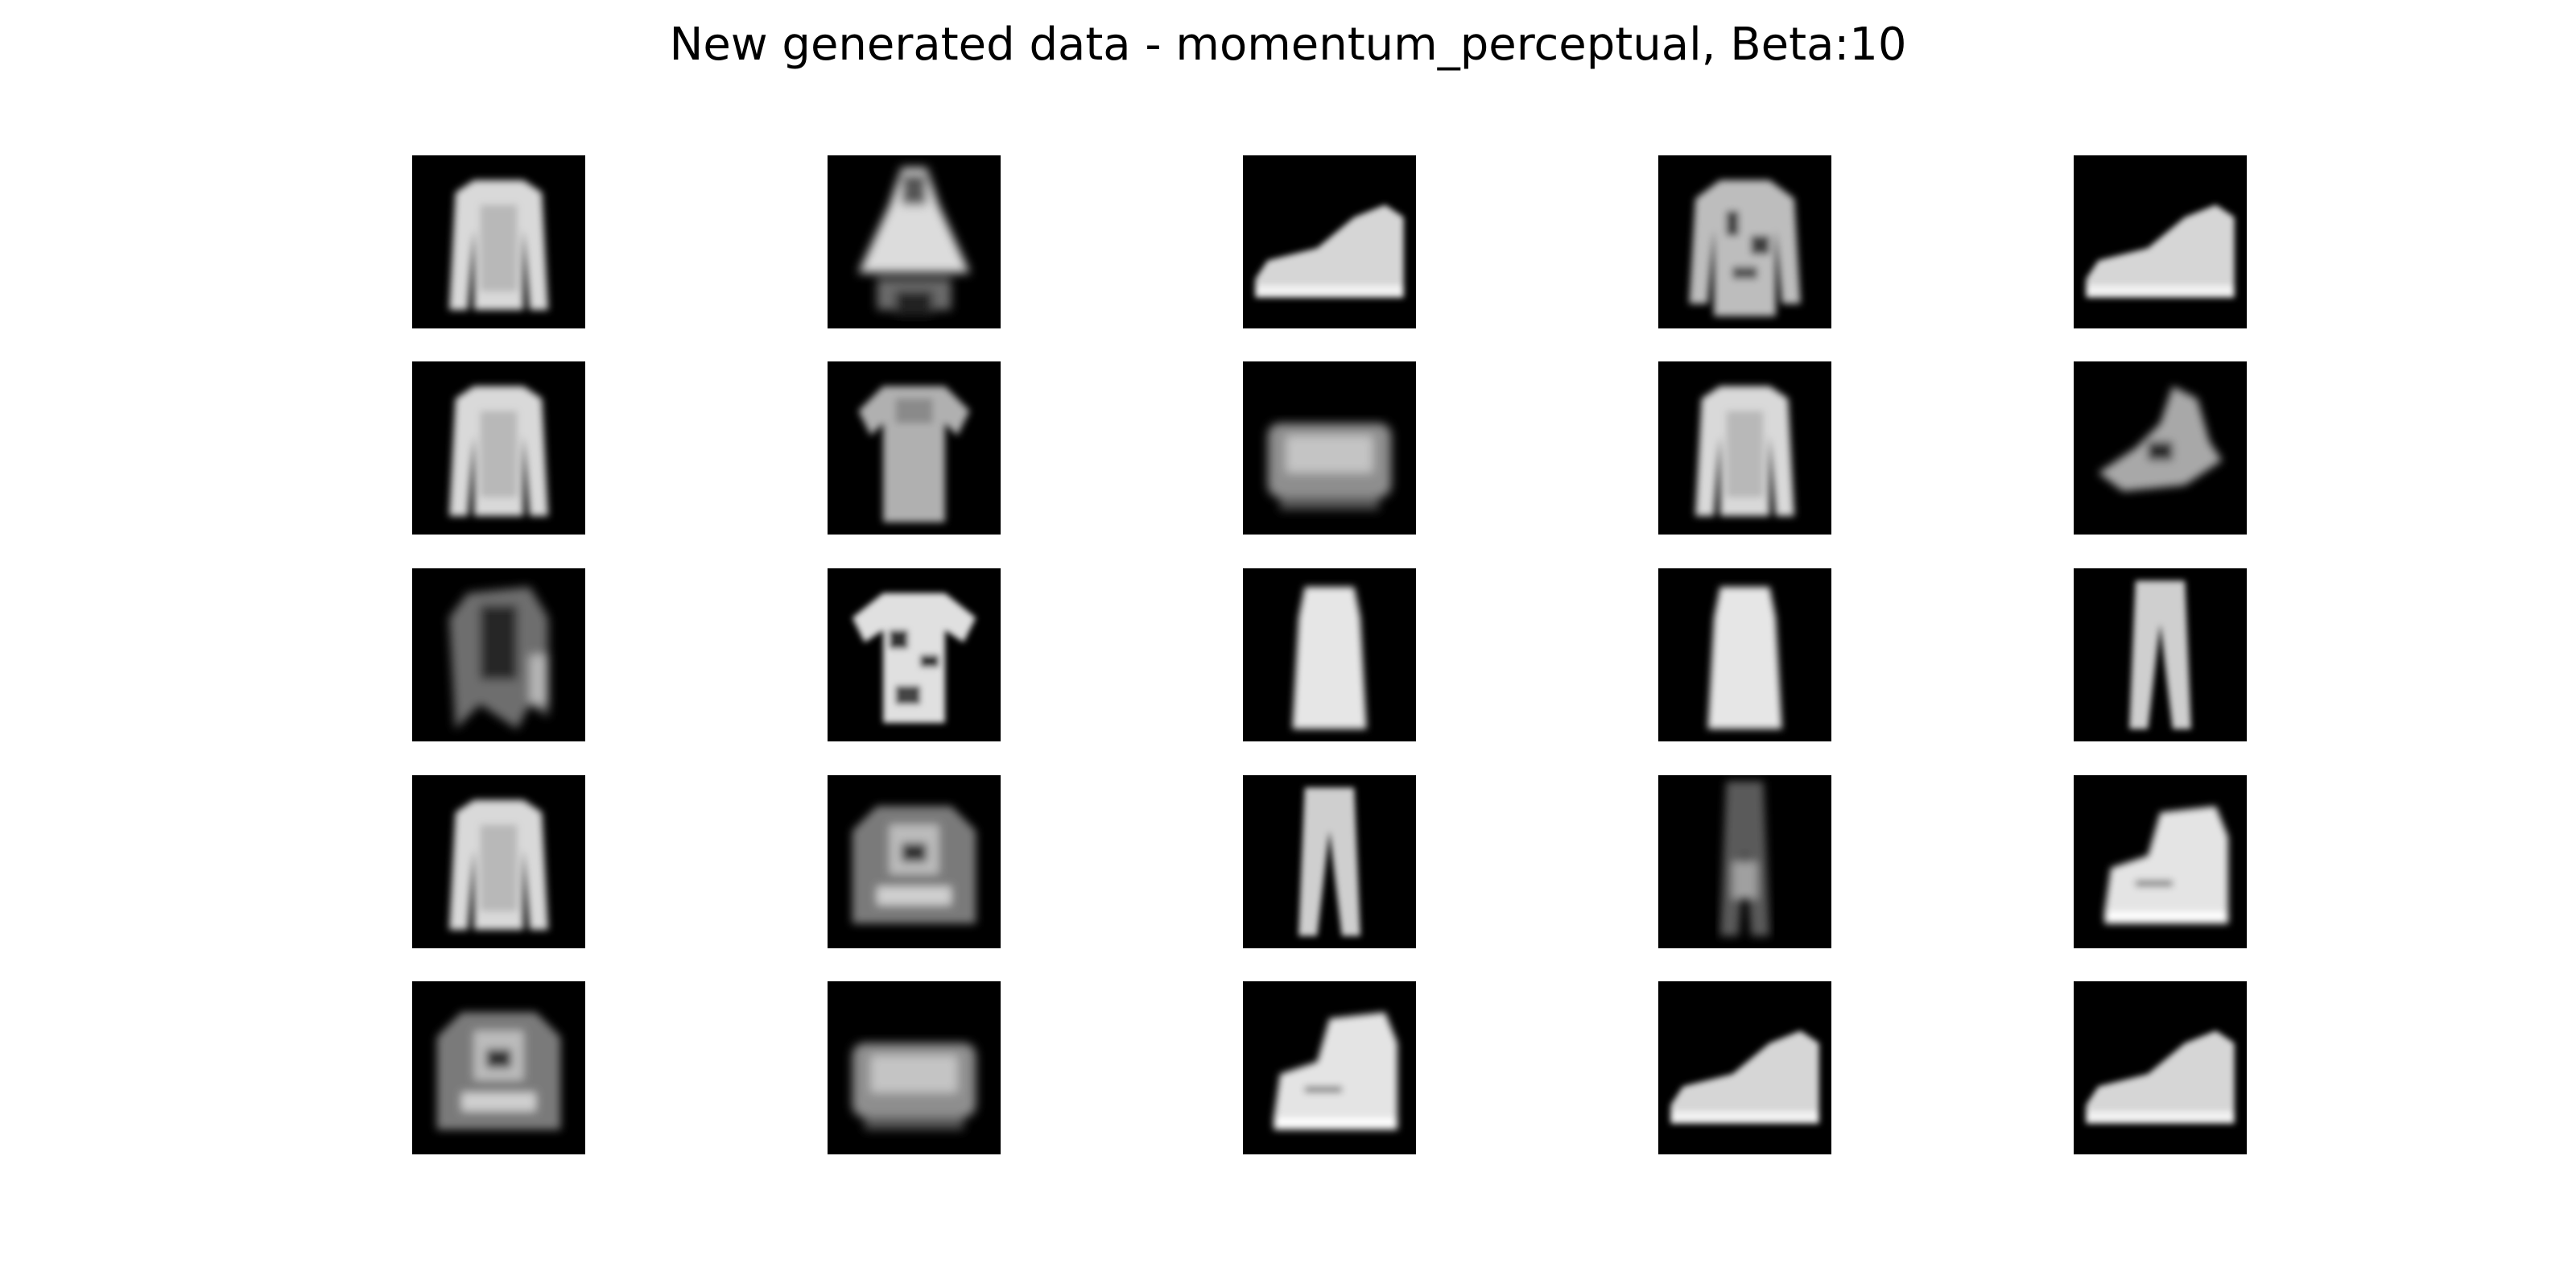  Describe the element at coordinates (2160, 242) in the screenshot. I see `sample-image-r1-c5` at that location.